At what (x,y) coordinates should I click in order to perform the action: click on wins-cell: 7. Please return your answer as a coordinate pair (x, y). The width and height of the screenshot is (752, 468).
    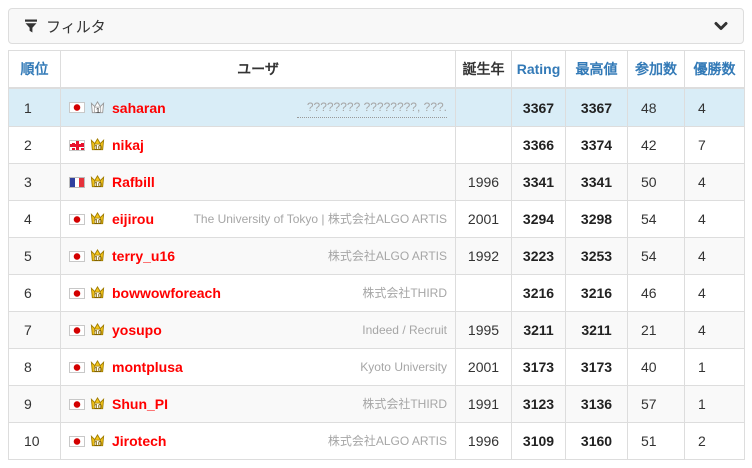
    Looking at the image, I should click on (714, 145).